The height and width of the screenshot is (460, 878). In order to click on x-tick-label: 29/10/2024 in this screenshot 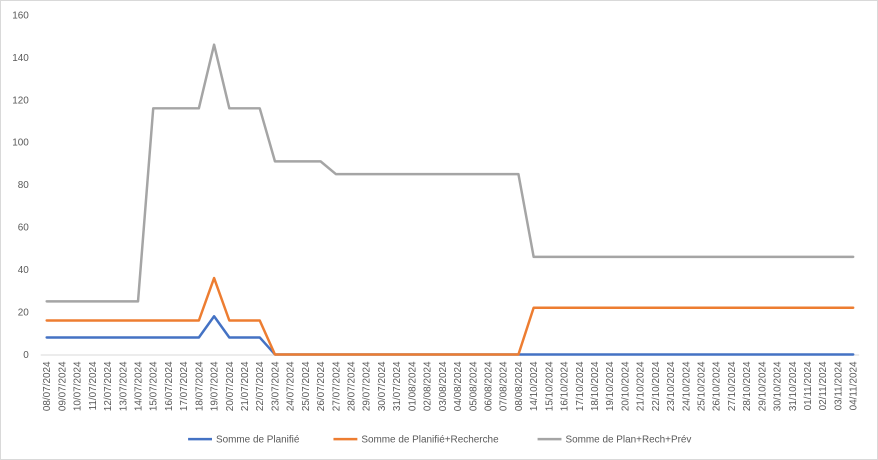, I will do `click(762, 386)`.